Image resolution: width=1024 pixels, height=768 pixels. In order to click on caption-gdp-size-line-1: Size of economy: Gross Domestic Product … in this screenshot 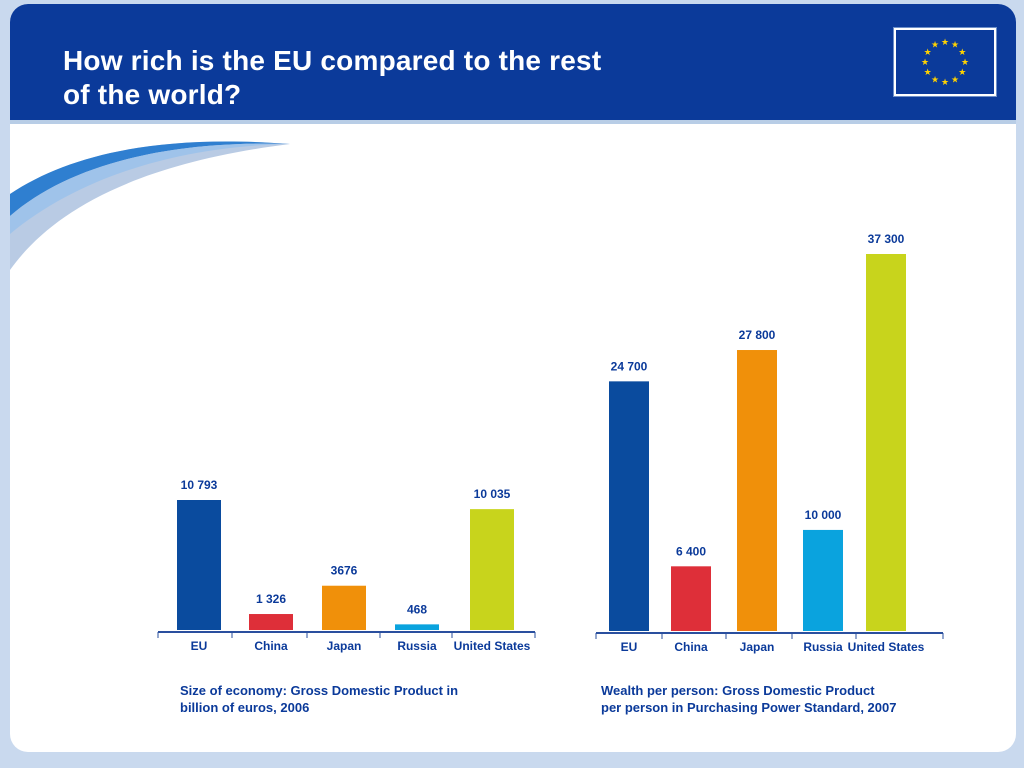, I will do `click(319, 690)`.